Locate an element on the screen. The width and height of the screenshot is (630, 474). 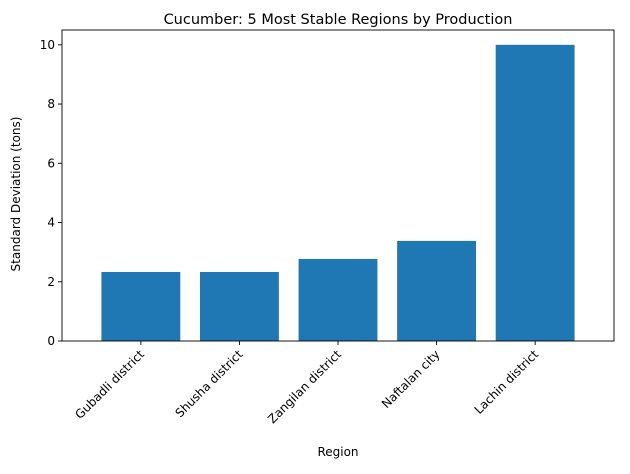
y-axis-label: Standard Deviation (tons) is located at coordinates (16, 194).